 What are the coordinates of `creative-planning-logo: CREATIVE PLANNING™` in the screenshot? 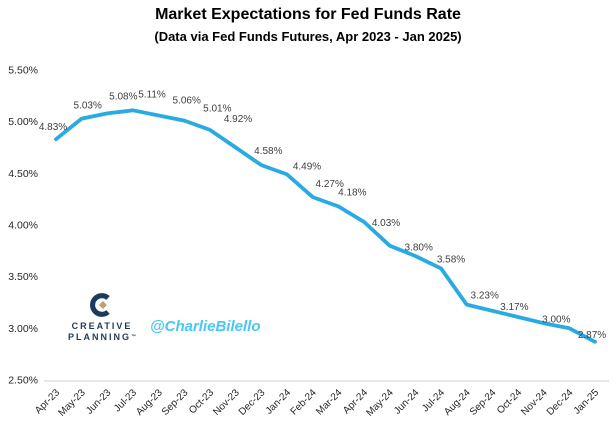 It's located at (102, 317).